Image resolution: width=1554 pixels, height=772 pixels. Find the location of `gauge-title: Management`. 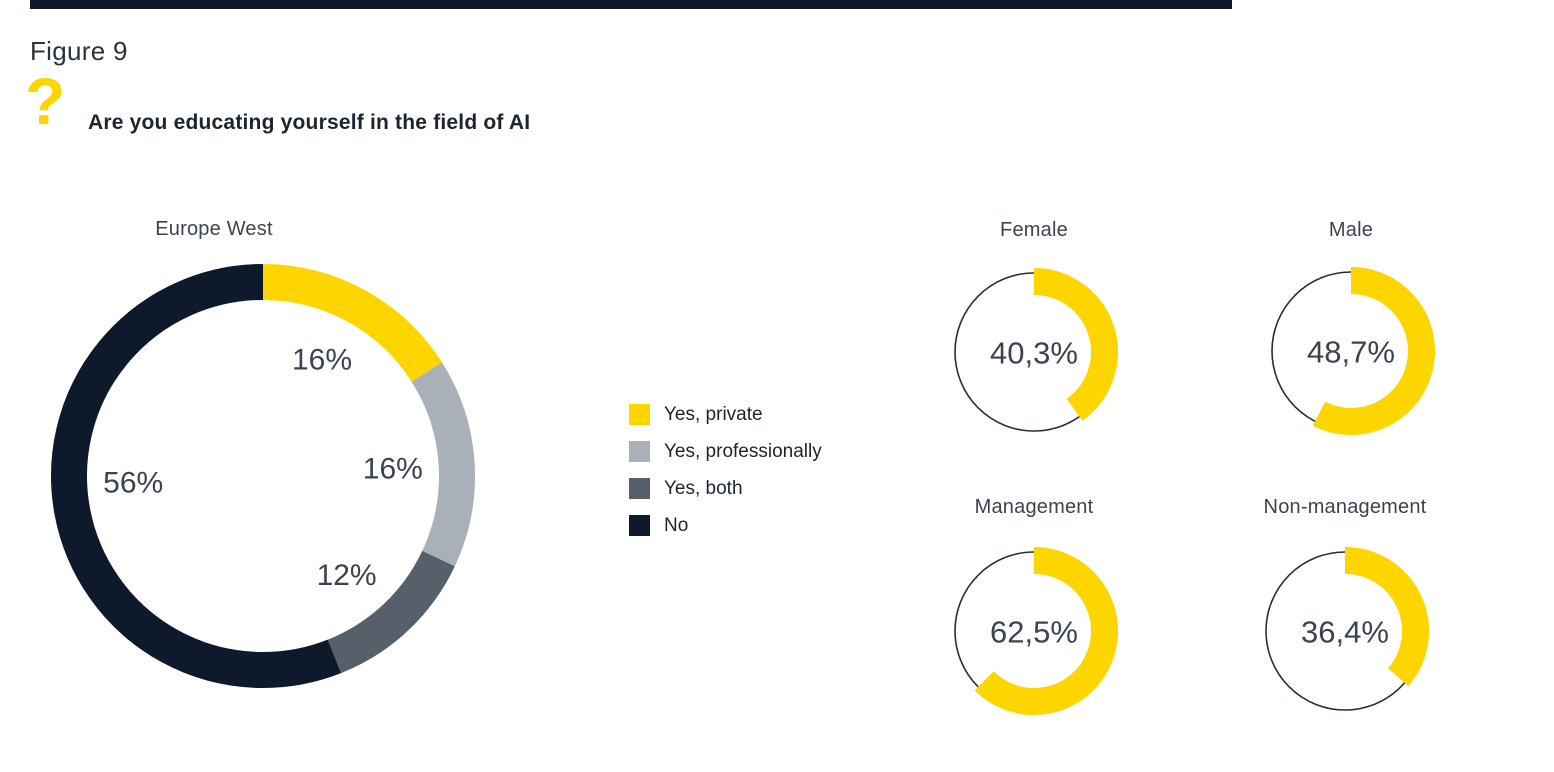

gauge-title: Management is located at coordinates (1034, 507).